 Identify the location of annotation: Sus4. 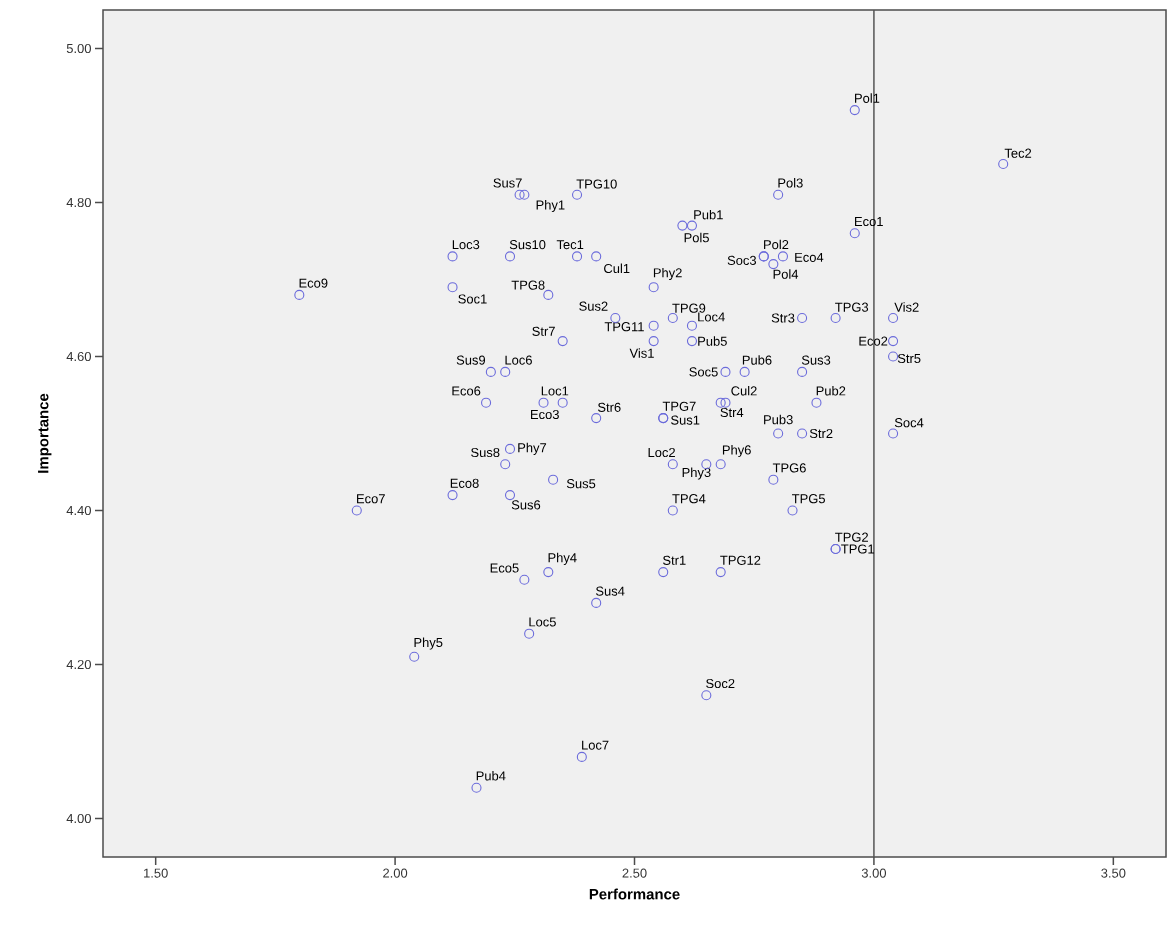
(610, 591).